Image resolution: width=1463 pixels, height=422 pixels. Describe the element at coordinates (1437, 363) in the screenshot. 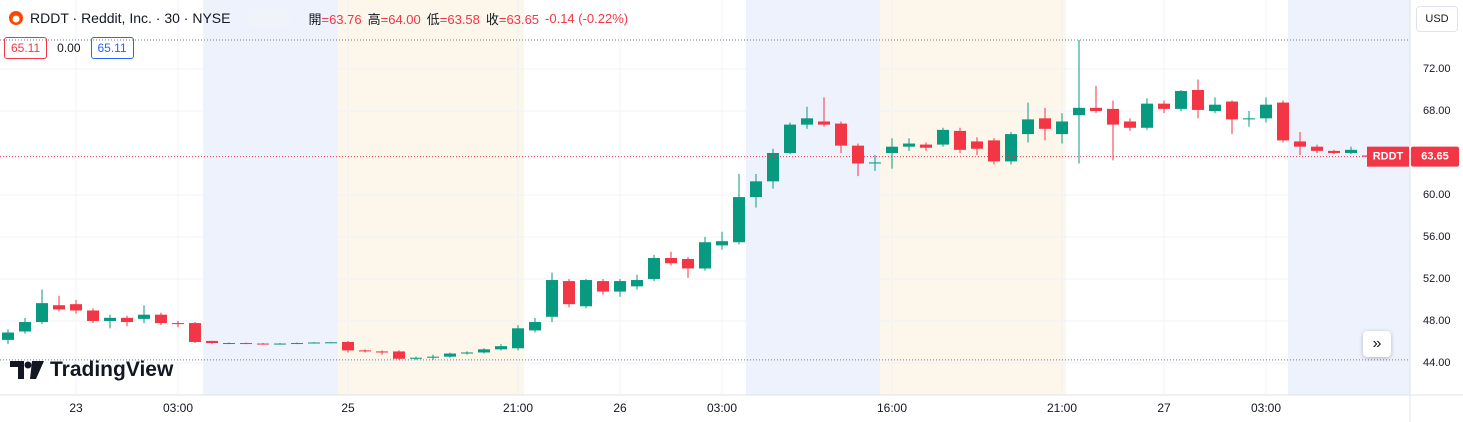

I see `y-tick-label: 44.00` at that location.